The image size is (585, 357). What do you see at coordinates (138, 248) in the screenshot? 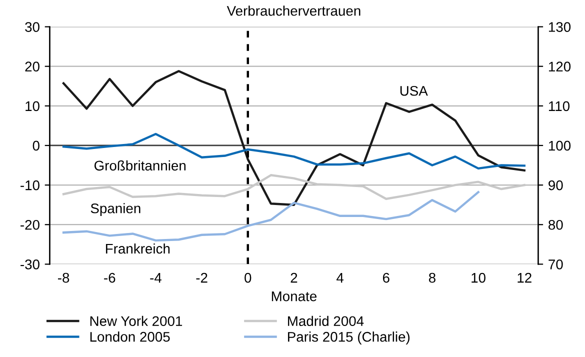
I see `annotation: Frankreich` at bounding box center [138, 248].